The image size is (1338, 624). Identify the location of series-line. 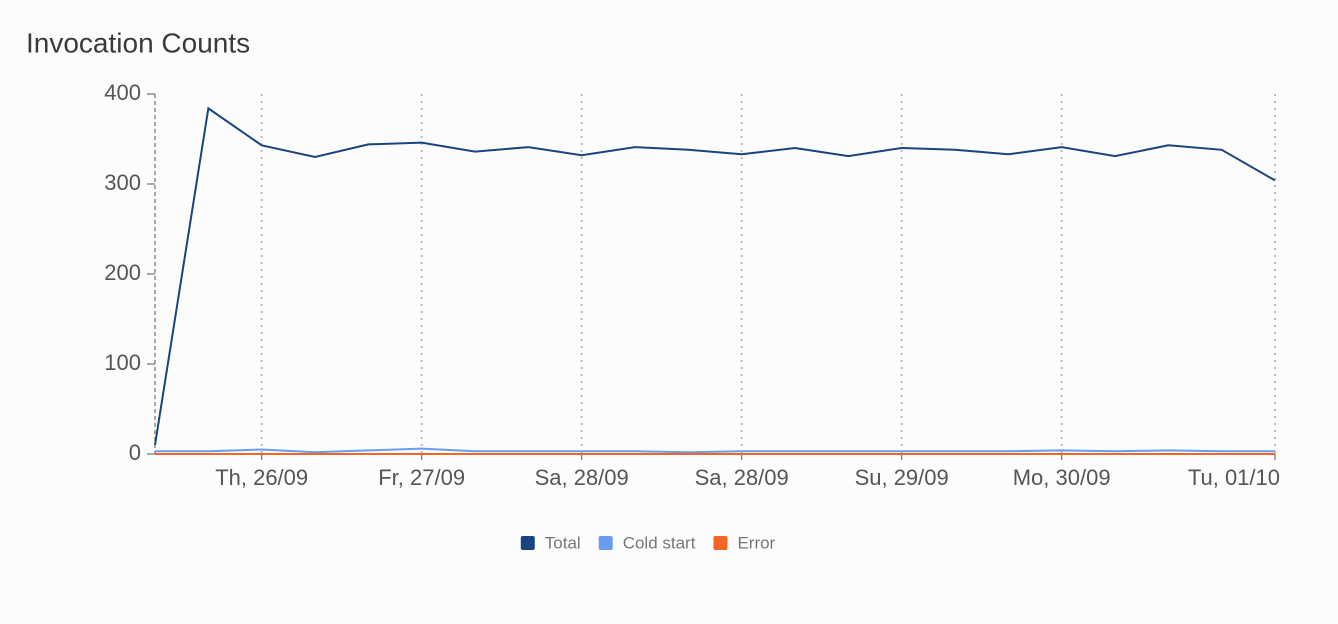
(715, 450).